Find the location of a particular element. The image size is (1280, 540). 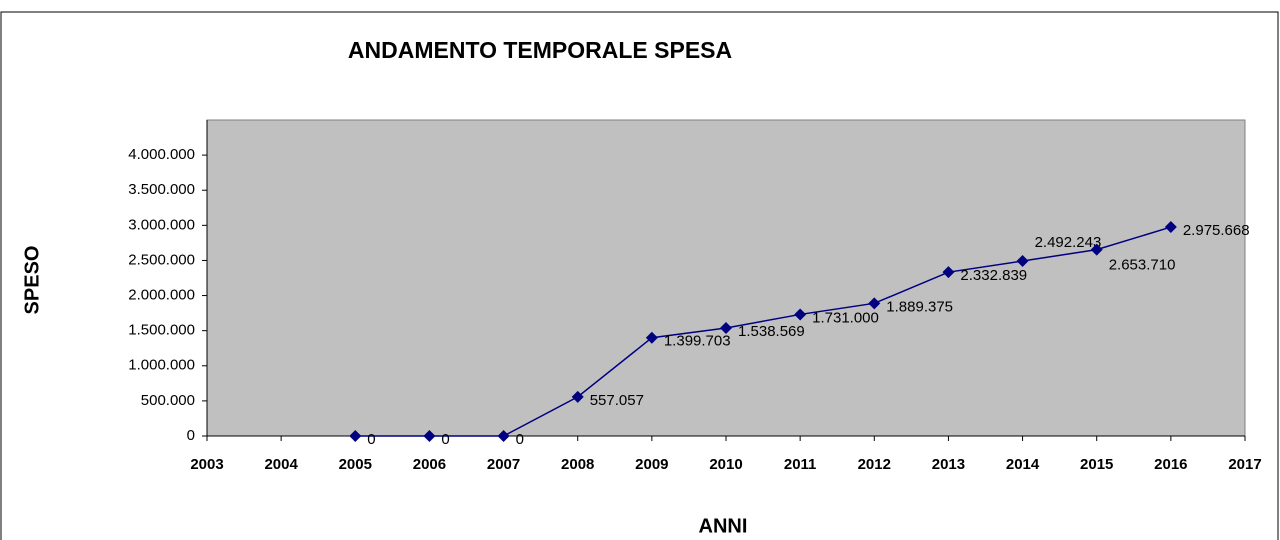

y-tick-label: 3.000.000 is located at coordinates (161, 224).